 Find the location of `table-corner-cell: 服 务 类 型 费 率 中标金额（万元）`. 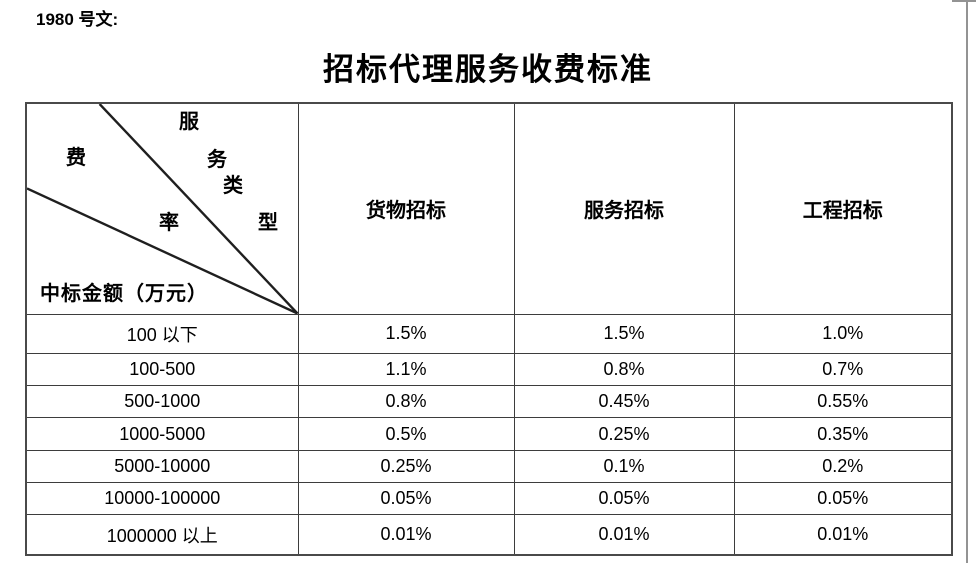

table-corner-cell: 服 务 类 型 费 率 中标金额（万元） is located at coordinates (162, 208).